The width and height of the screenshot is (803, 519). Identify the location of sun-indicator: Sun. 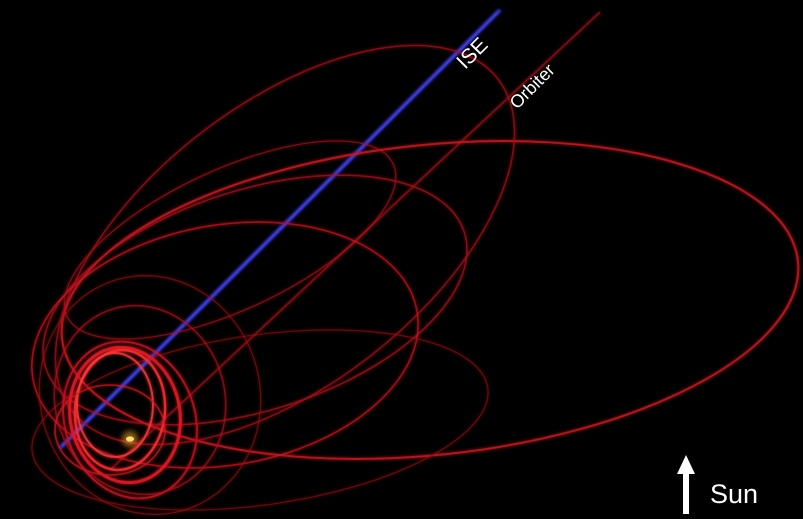
(717, 484).